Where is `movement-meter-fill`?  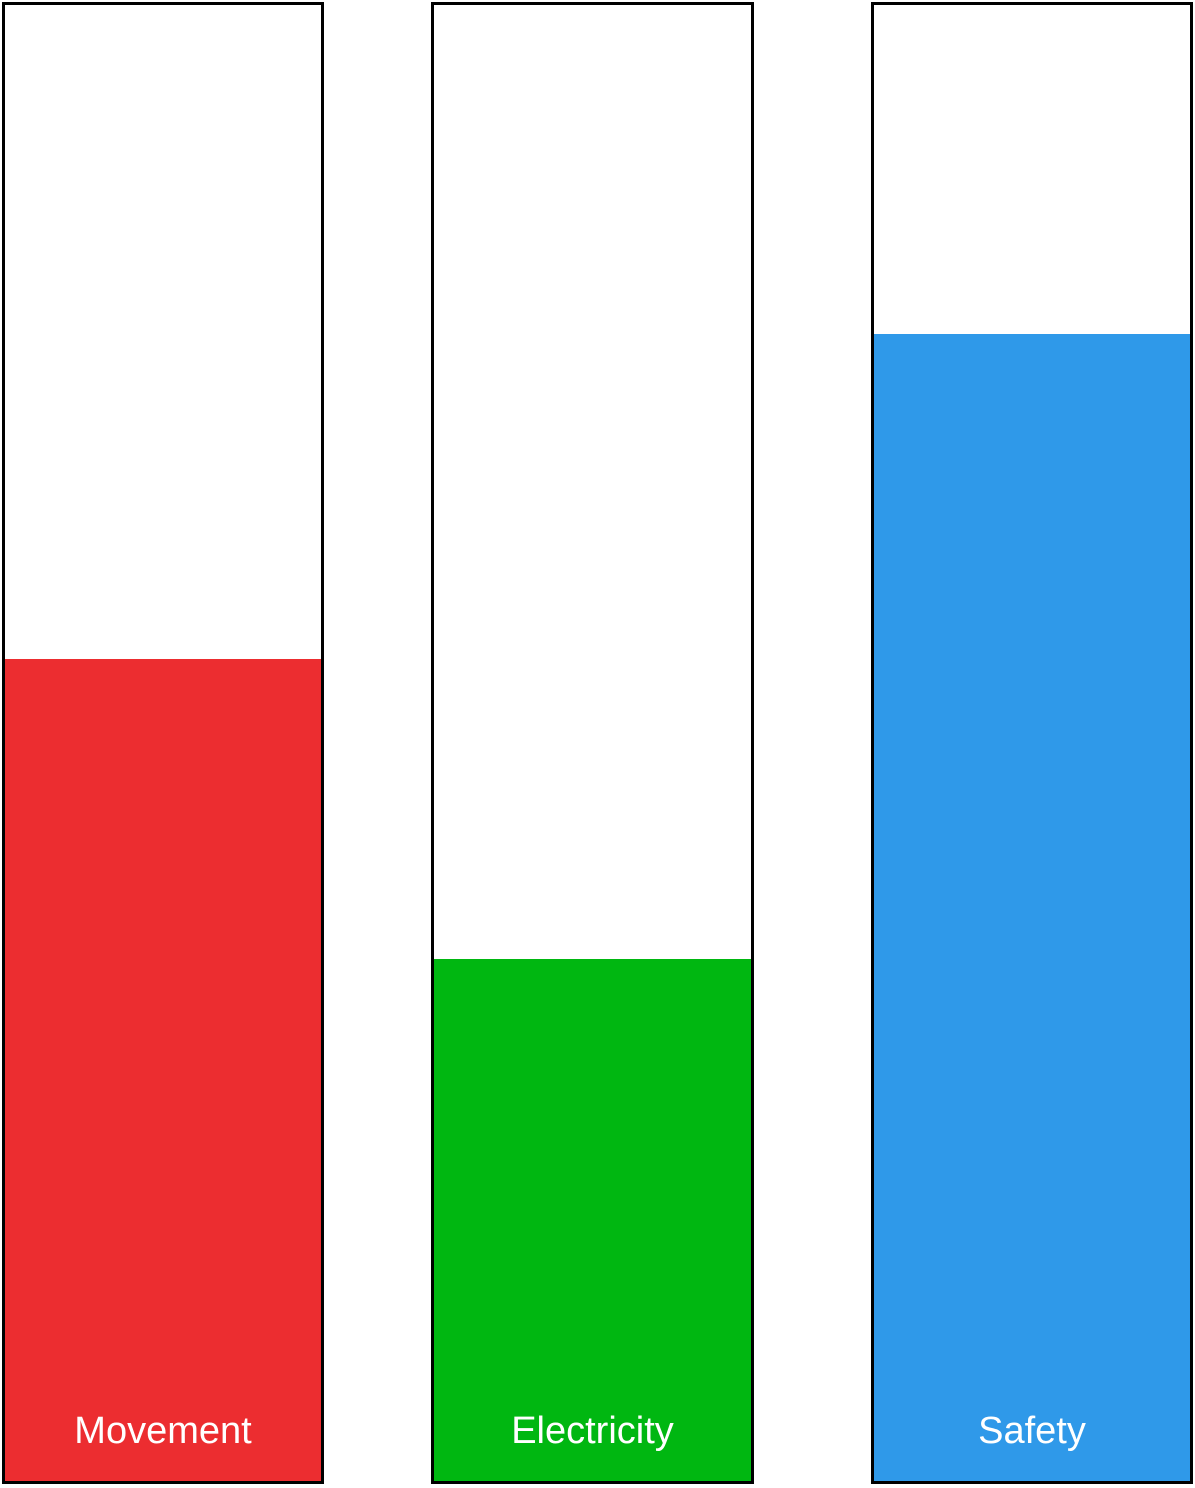
movement-meter-fill is located at coordinates (163, 1069).